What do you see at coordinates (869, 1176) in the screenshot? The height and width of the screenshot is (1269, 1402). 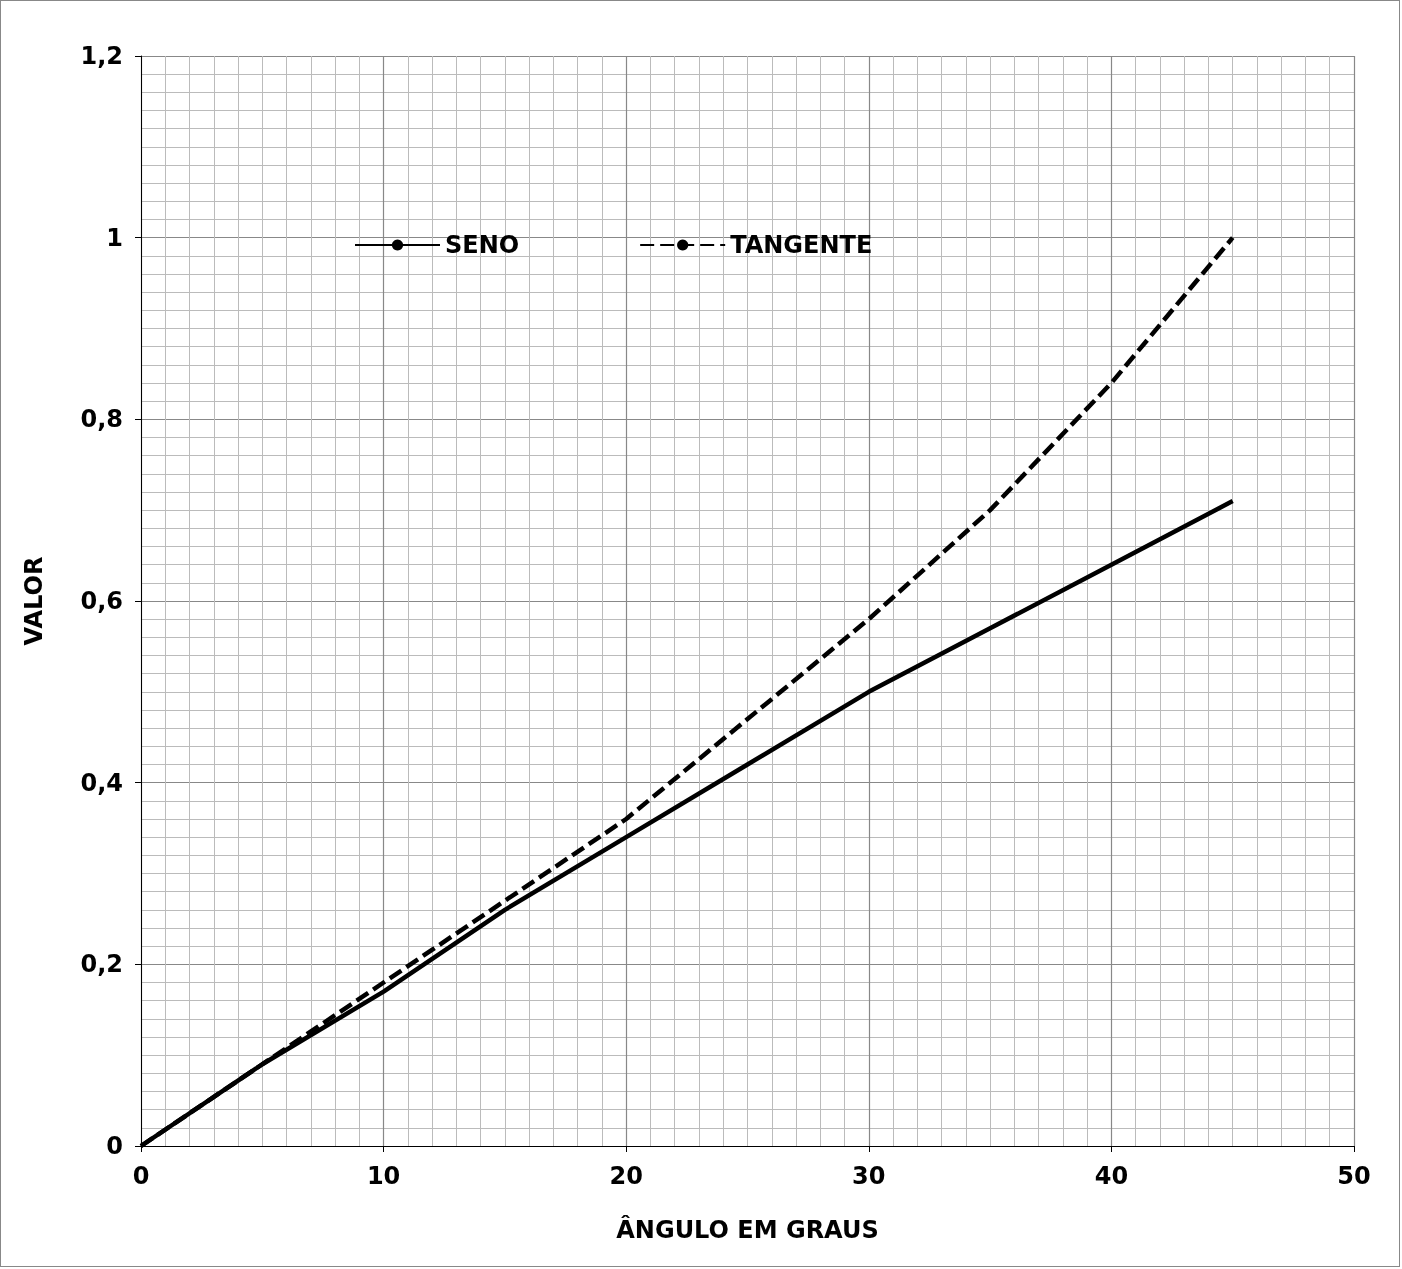 I see `x-tick-label: 30` at bounding box center [869, 1176].